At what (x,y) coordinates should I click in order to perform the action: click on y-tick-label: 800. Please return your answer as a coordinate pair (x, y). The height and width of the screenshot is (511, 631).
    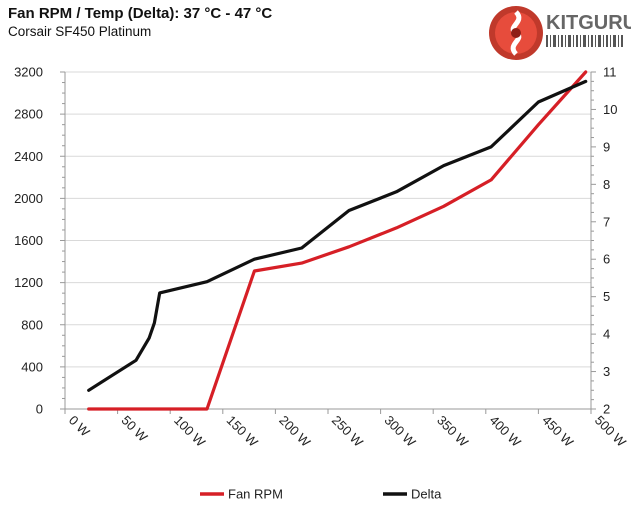
    Looking at the image, I should click on (32, 324).